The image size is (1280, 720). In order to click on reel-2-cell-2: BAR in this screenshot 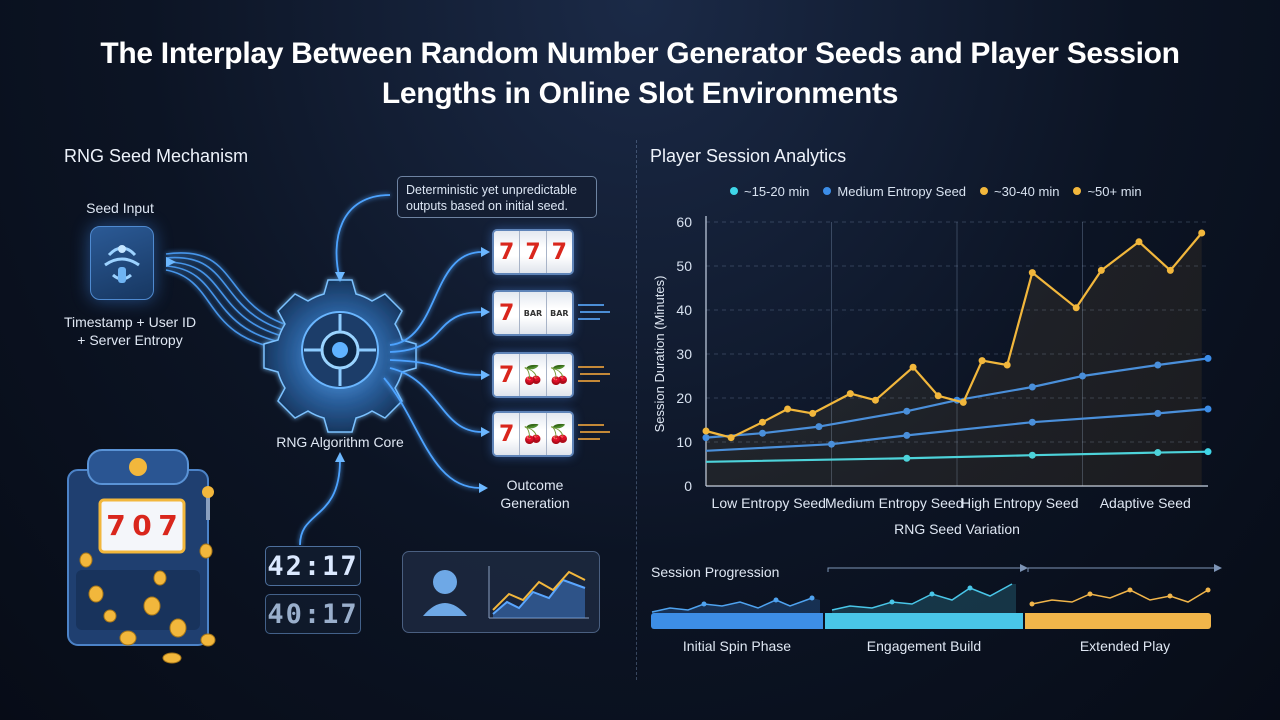, I will do `click(533, 313)`.